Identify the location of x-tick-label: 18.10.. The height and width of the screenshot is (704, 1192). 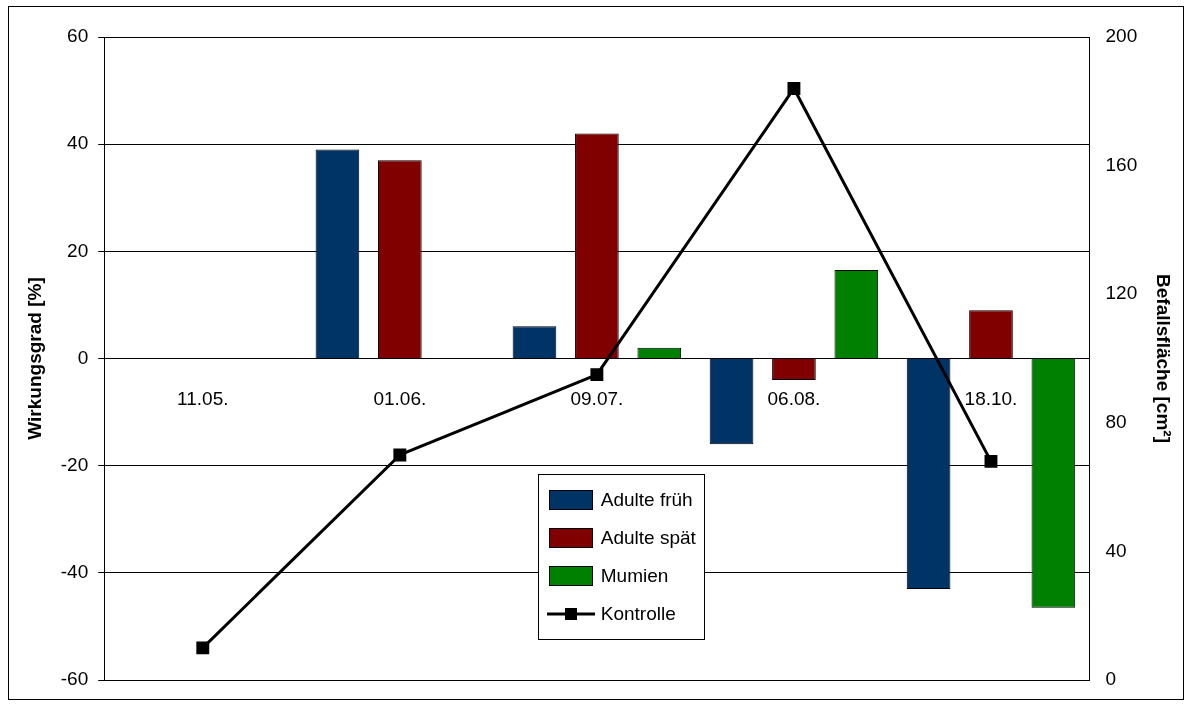
(991, 399).